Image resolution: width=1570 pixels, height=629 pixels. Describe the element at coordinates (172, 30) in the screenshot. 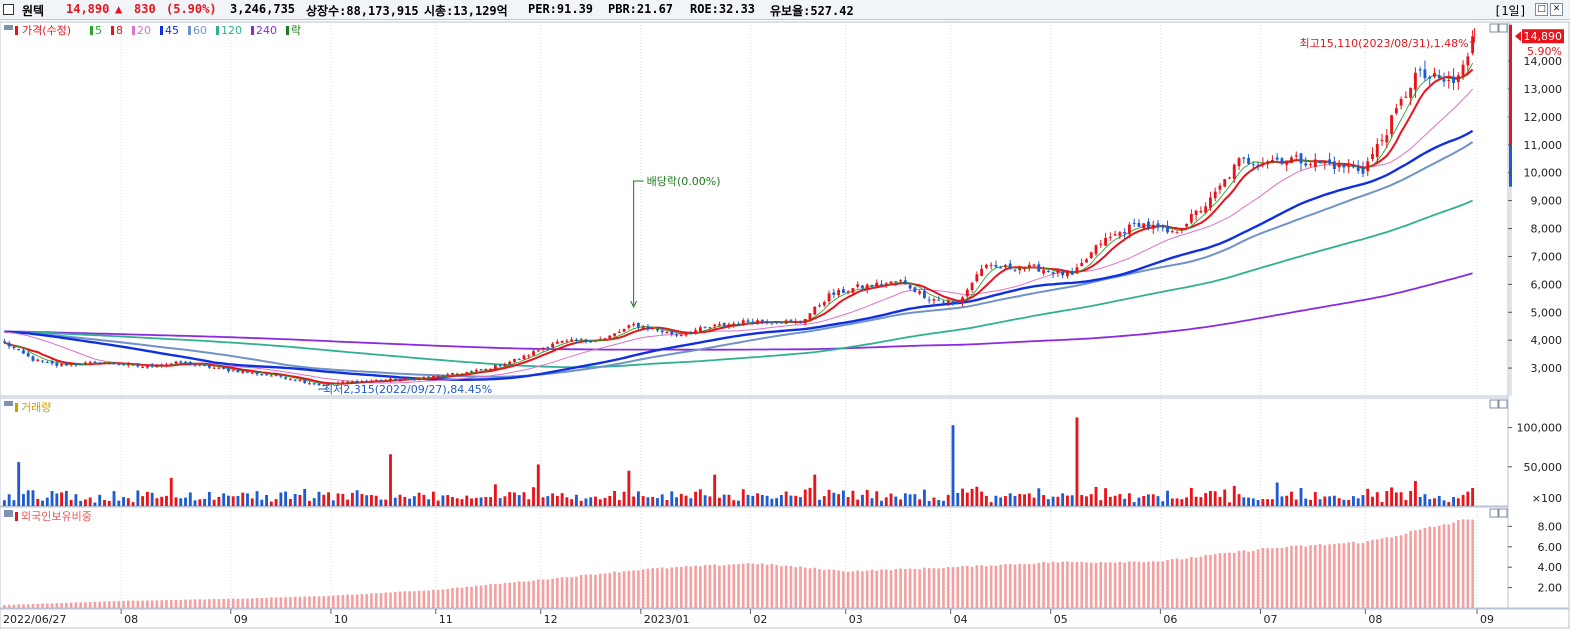

I see `legend-ma-45: 45` at that location.